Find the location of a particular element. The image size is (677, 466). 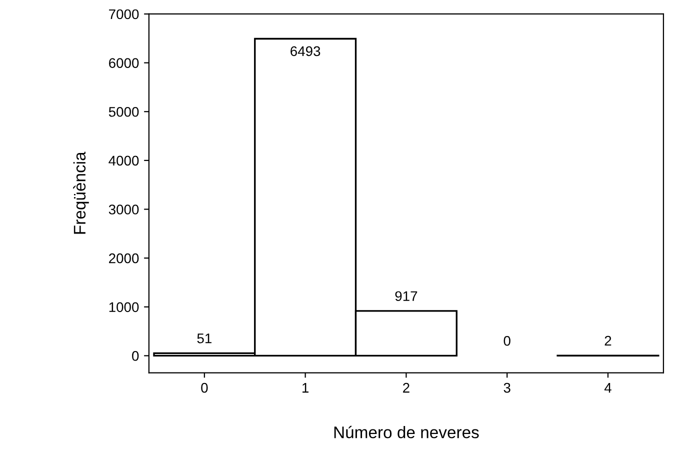

data-label: 6493 is located at coordinates (305, 51).